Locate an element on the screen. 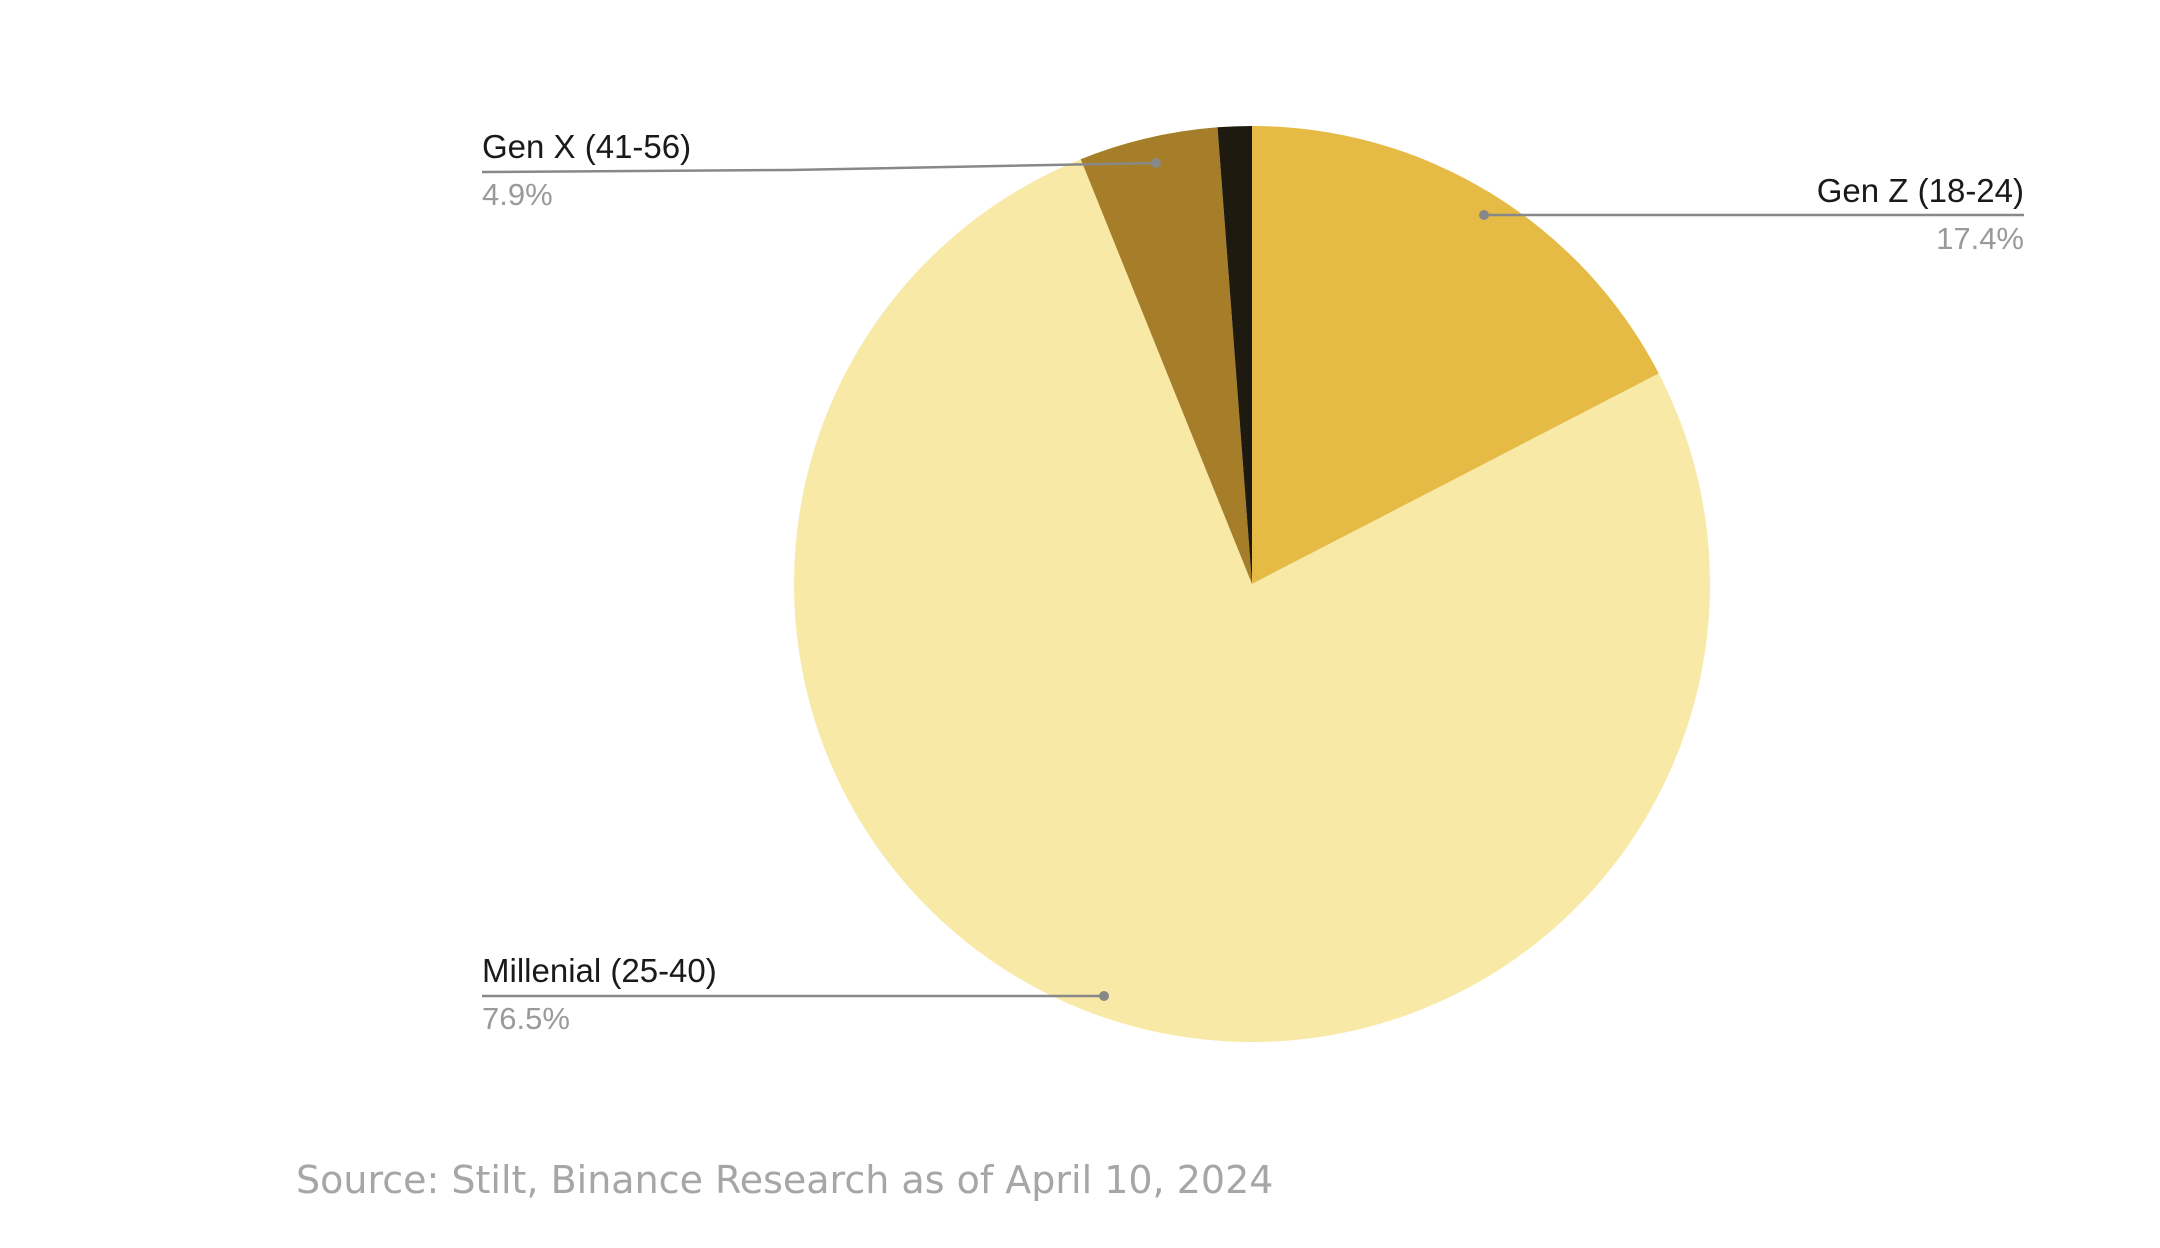 This screenshot has width=2160, height=1248. label-gen-x: Gen X (41-56) is located at coordinates (586, 146).